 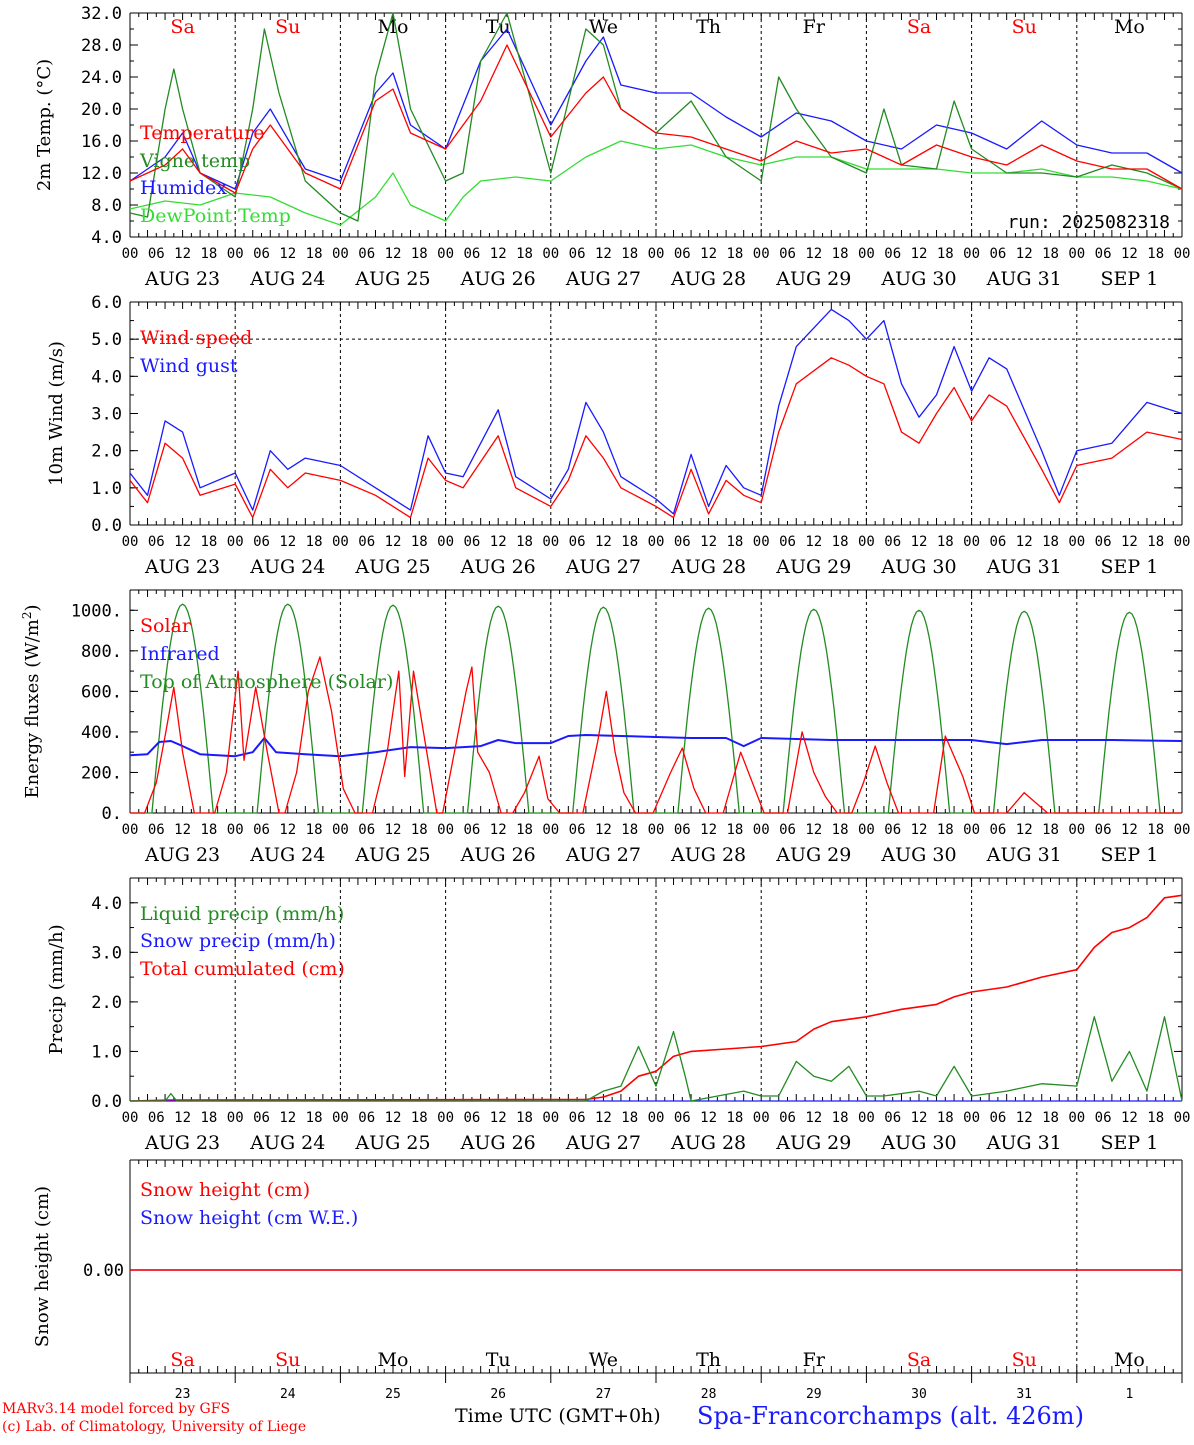 What do you see at coordinates (96, 611) in the screenshot?
I see `y-tick-label: 1000.` at bounding box center [96, 611].